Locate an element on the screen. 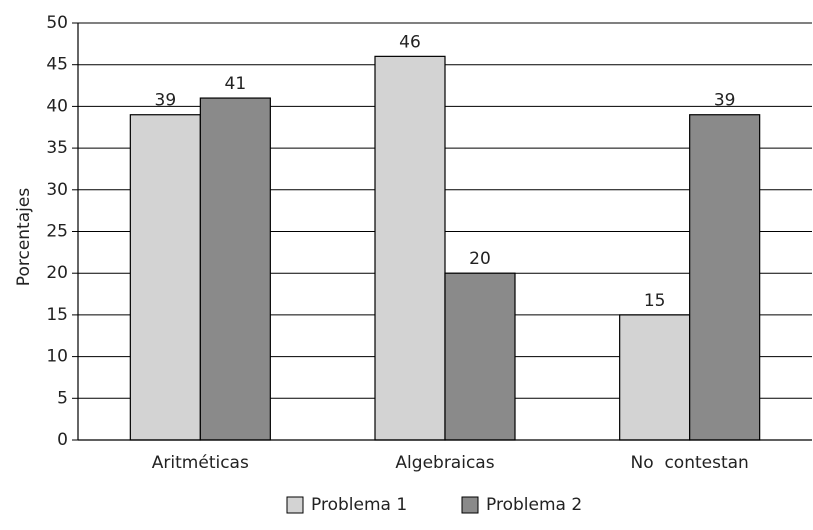 Image resolution: width=813 pixels, height=530 pixels. y-tick-label: 50 is located at coordinates (57, 23).